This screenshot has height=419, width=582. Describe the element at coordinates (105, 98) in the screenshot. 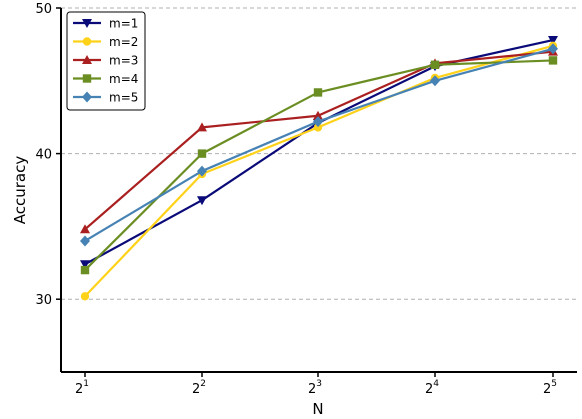

I see `legend-item-m=5: m=5` at that location.